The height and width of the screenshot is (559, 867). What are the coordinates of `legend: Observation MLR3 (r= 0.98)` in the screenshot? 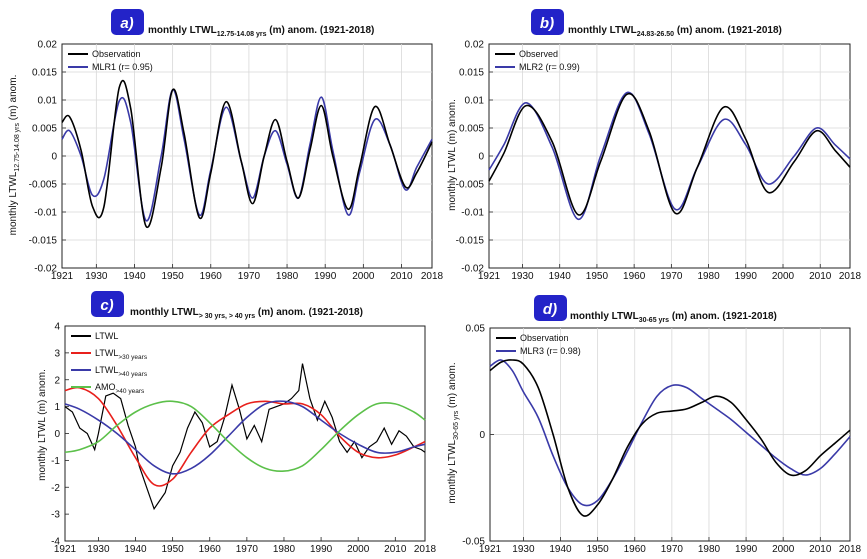 It's located at (538, 344).